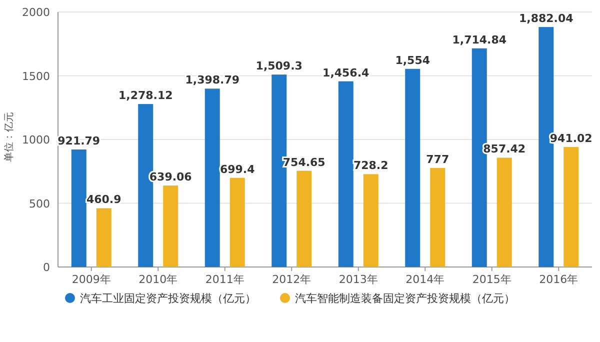 The image size is (600, 342). What do you see at coordinates (292, 279) in the screenshot?
I see `x-tick-label: 2012年` at bounding box center [292, 279].